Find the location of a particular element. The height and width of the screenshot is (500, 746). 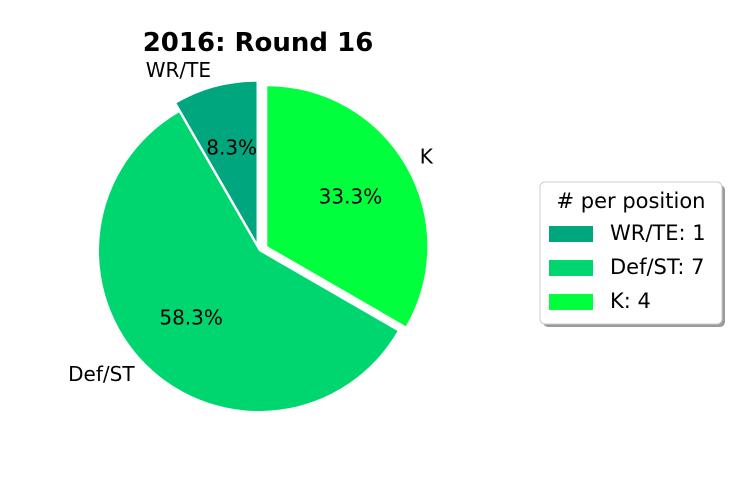

legend-swatch-k is located at coordinates (571, 302).